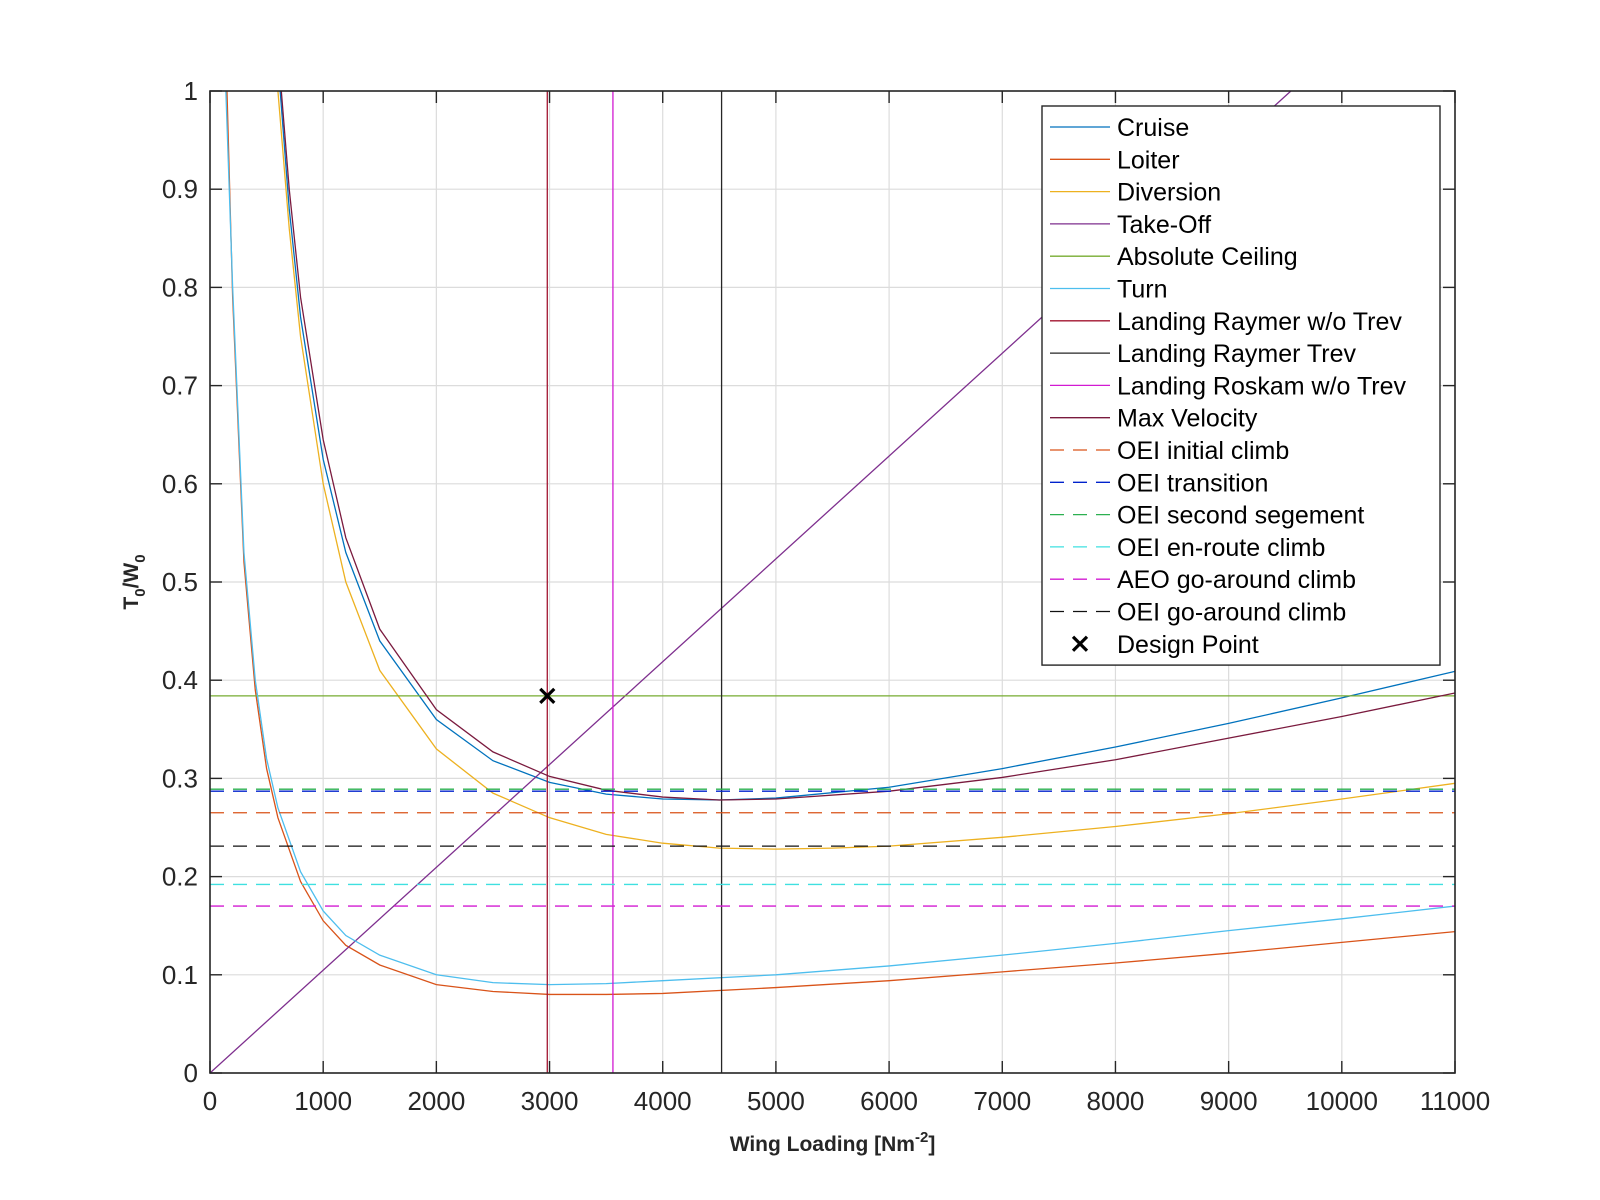 The height and width of the screenshot is (1200, 1600). What do you see at coordinates (663, 1101) in the screenshot?
I see `x-tick-label: 4000` at bounding box center [663, 1101].